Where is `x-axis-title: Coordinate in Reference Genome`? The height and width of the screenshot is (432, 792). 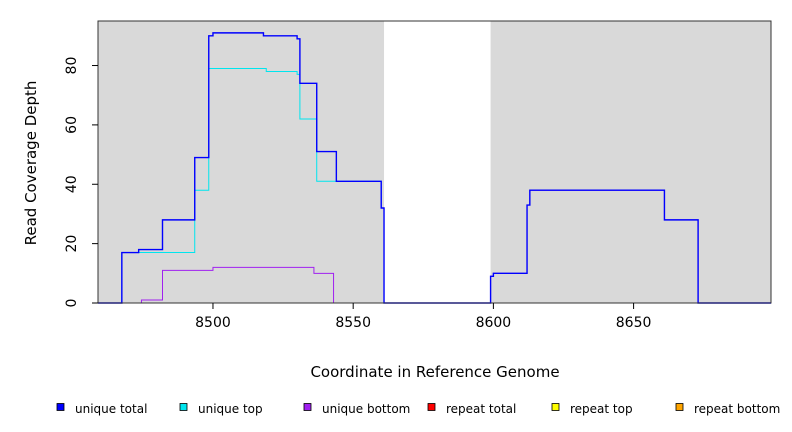
x-axis-title: Coordinate in Reference Genome is located at coordinates (434, 372).